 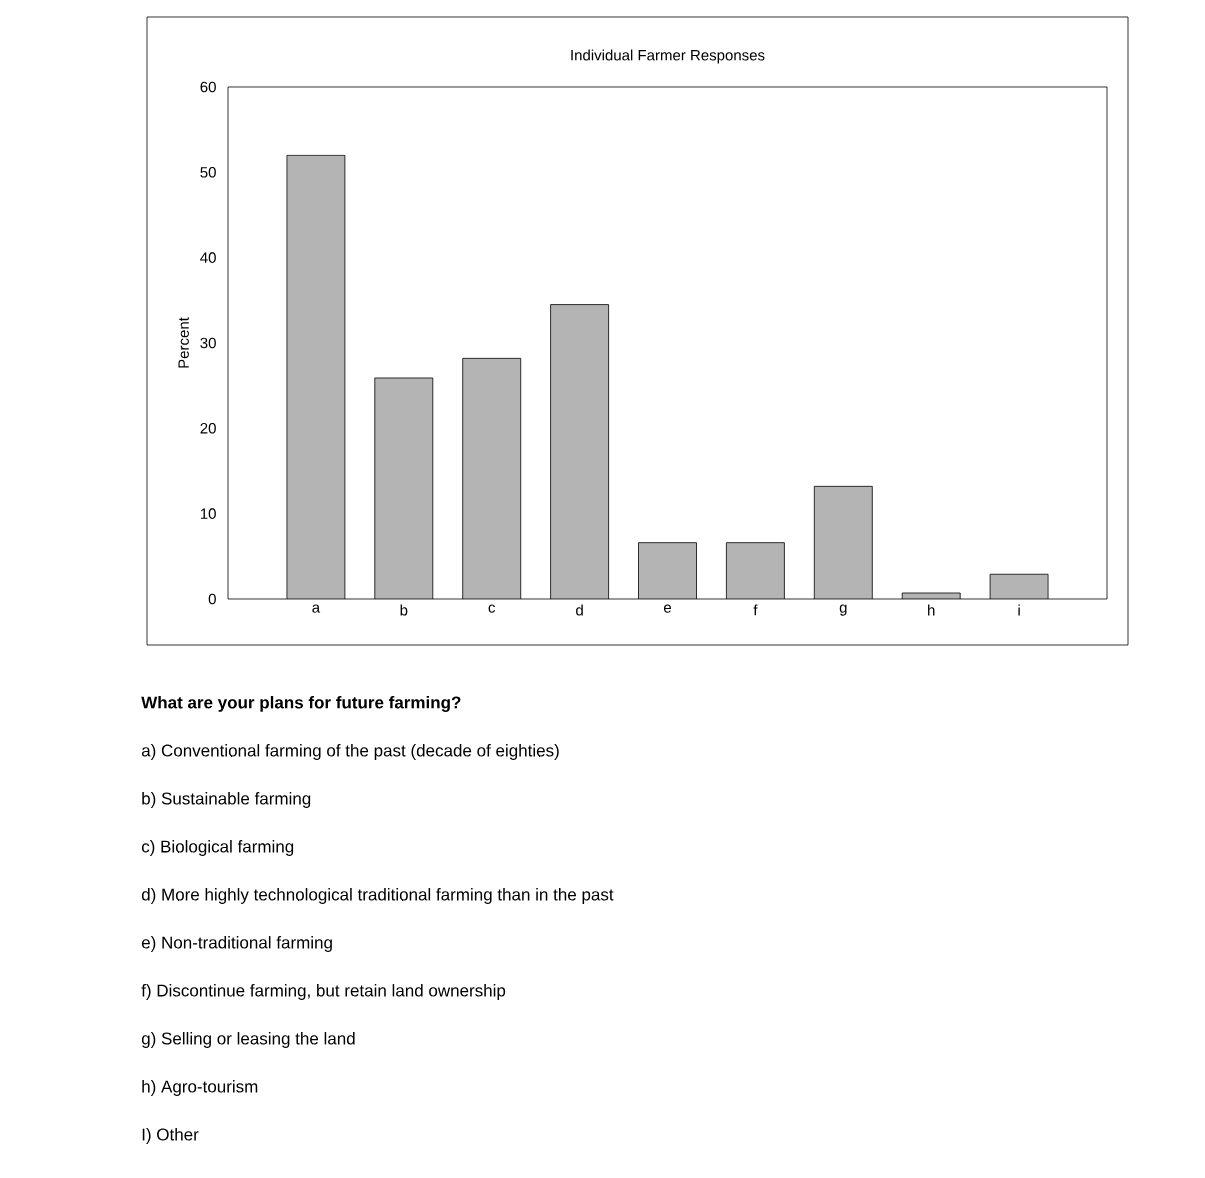 I want to click on x-tick-label: f, so click(x=755, y=610).